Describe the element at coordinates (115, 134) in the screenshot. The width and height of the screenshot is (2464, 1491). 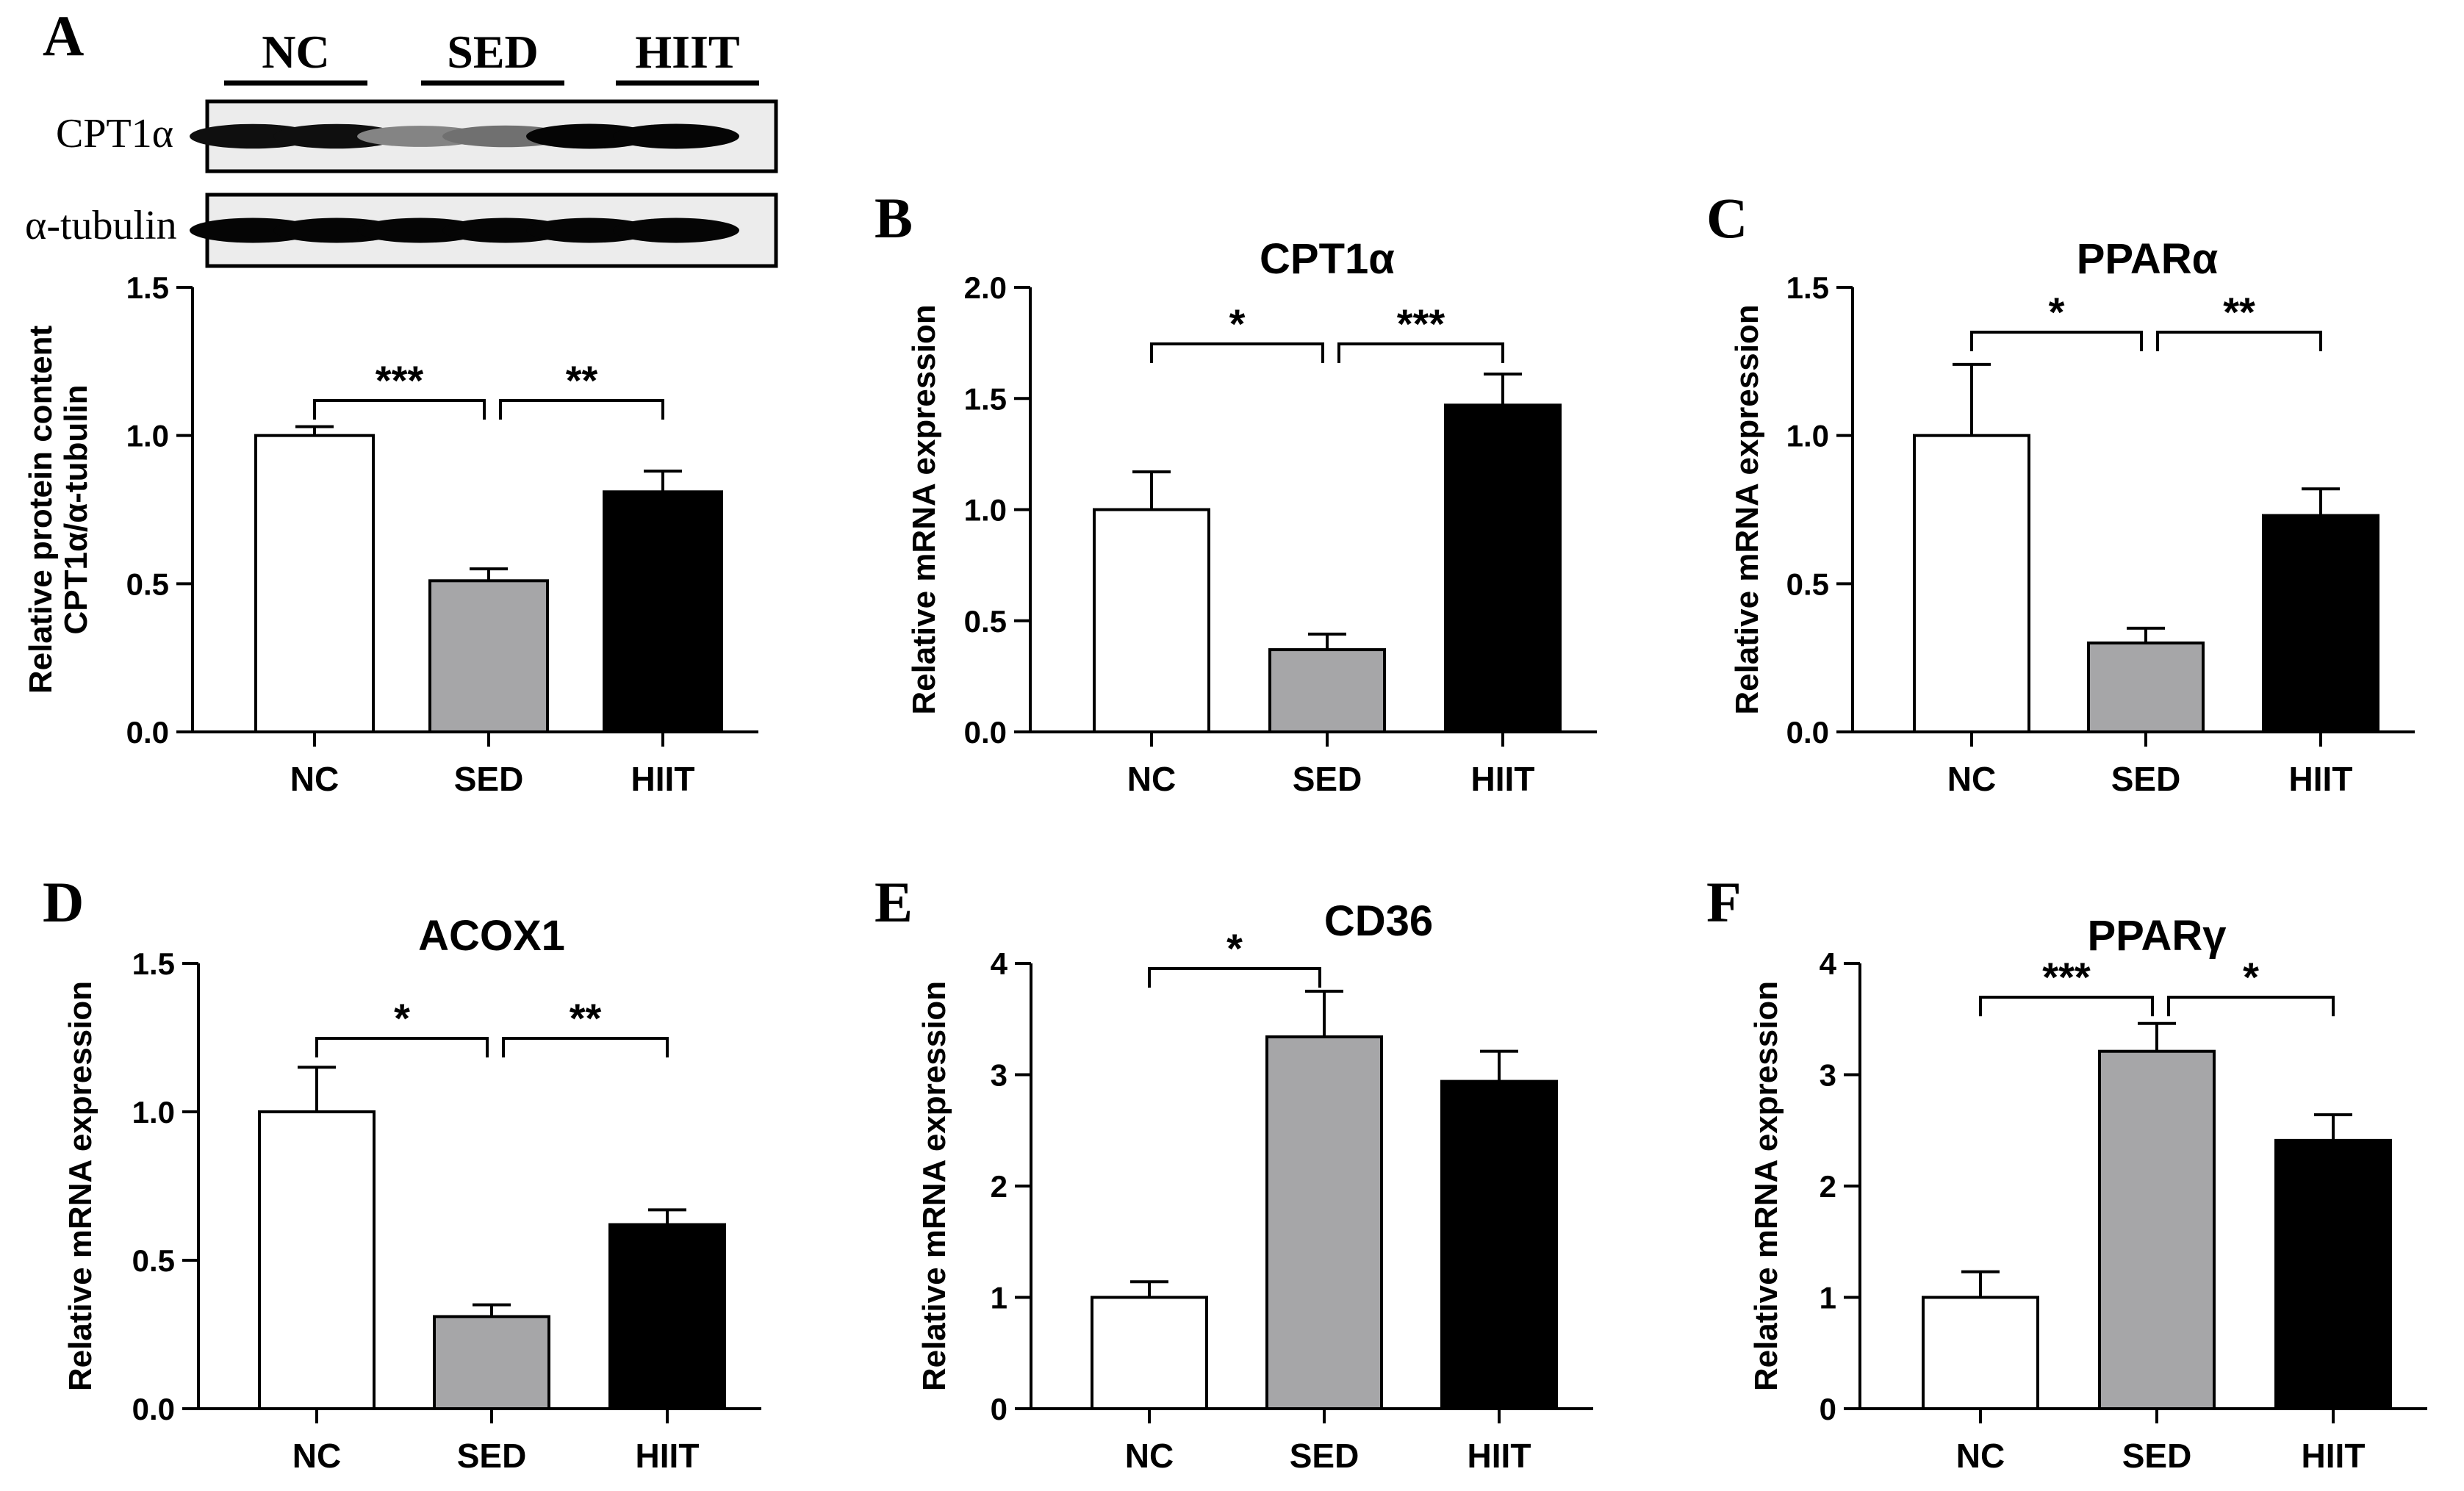
I see `blot-row-label: CPT1α` at that location.